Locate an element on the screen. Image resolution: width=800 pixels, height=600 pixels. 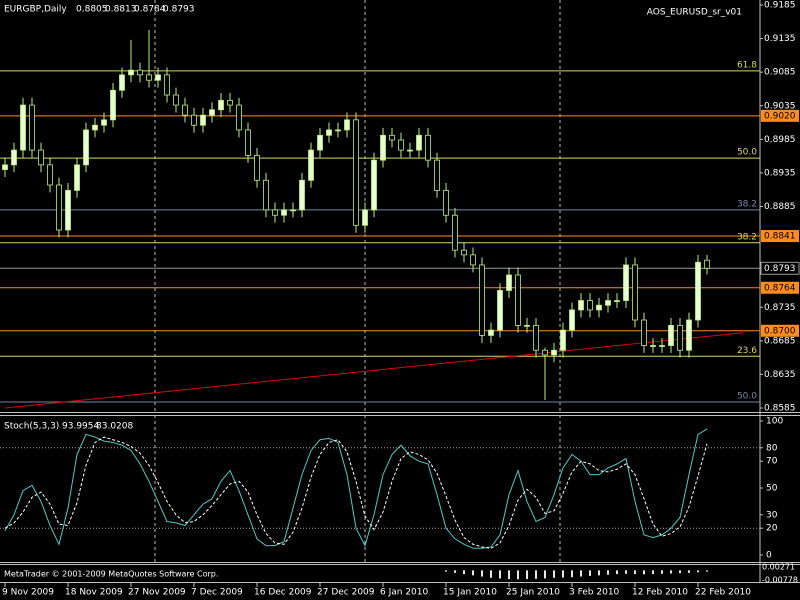
level-label: 61.8 is located at coordinates (747, 65).